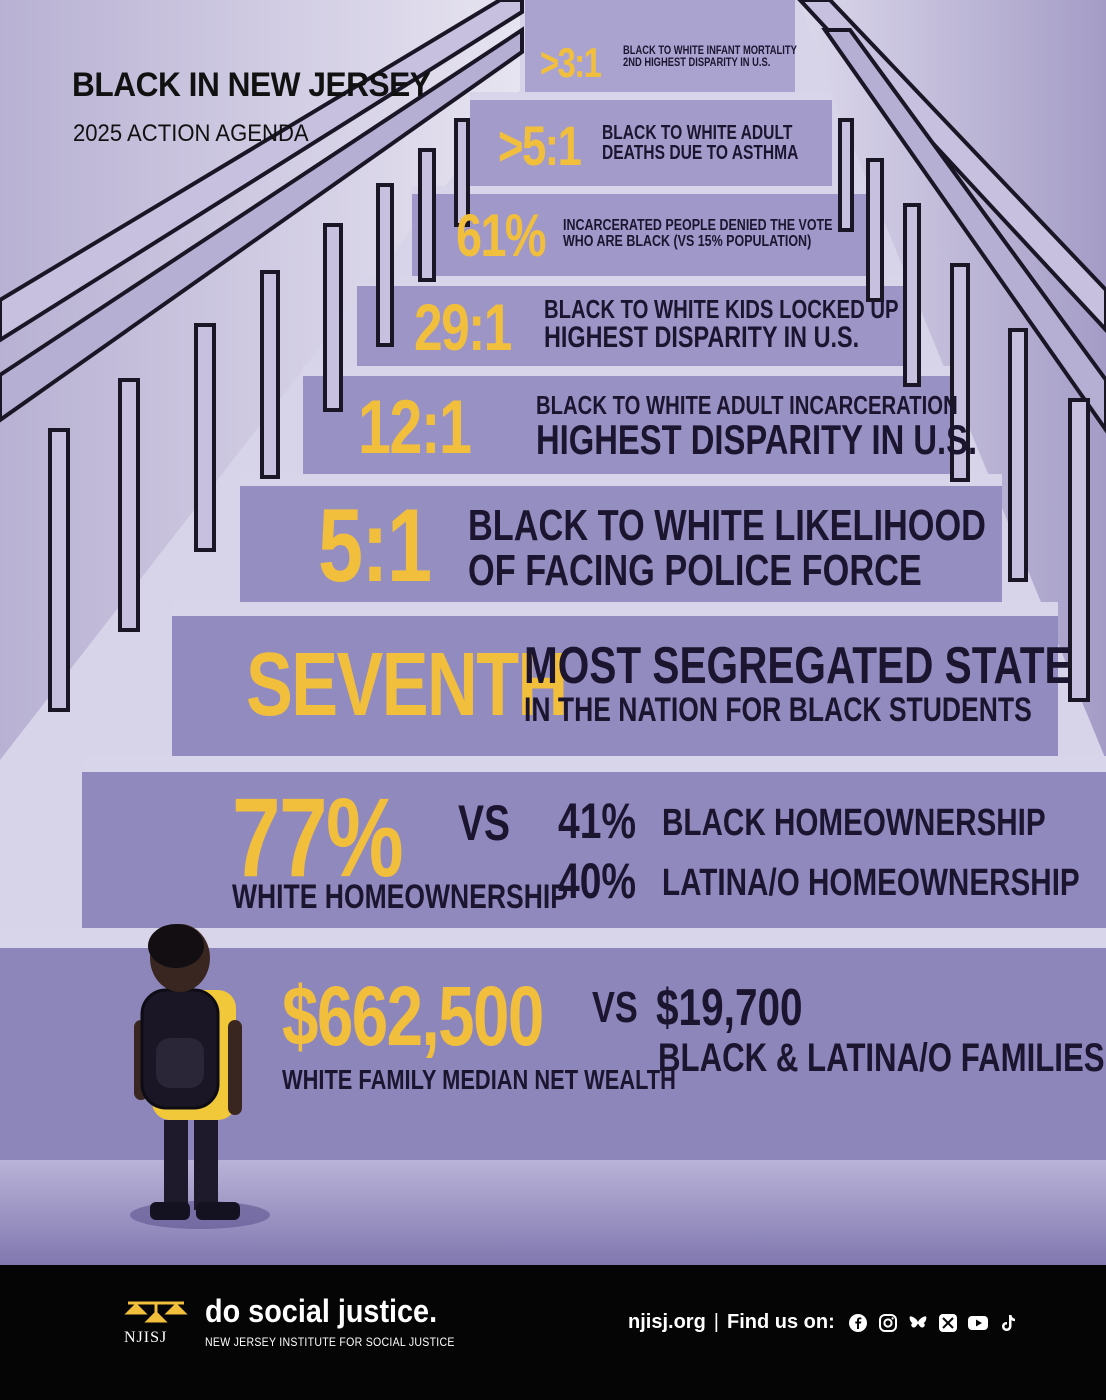 This screenshot has height=1400, width=1106. Describe the element at coordinates (687, 242) in the screenshot. I see `stat-desc-line: WHO ARE BLACK (VS 15% POPULATION)` at that location.